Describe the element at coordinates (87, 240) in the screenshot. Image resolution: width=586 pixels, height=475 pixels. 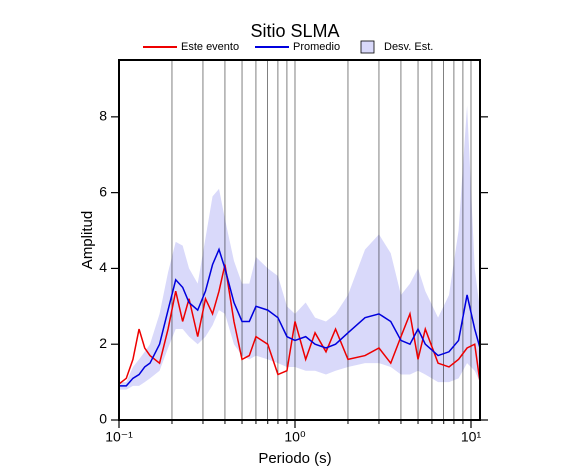
I see `y-axis-label: Amplitud` at that location.